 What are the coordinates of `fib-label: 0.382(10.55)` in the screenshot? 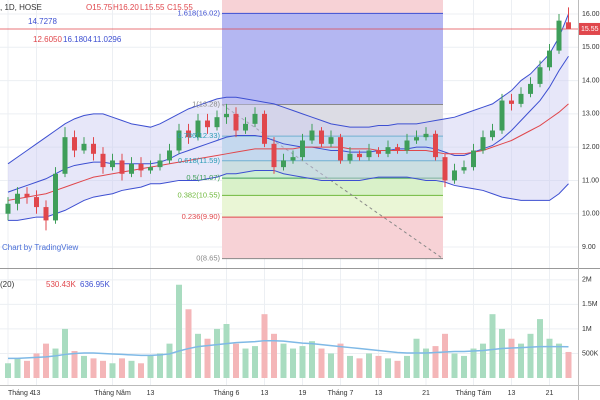 It's located at (198, 194).